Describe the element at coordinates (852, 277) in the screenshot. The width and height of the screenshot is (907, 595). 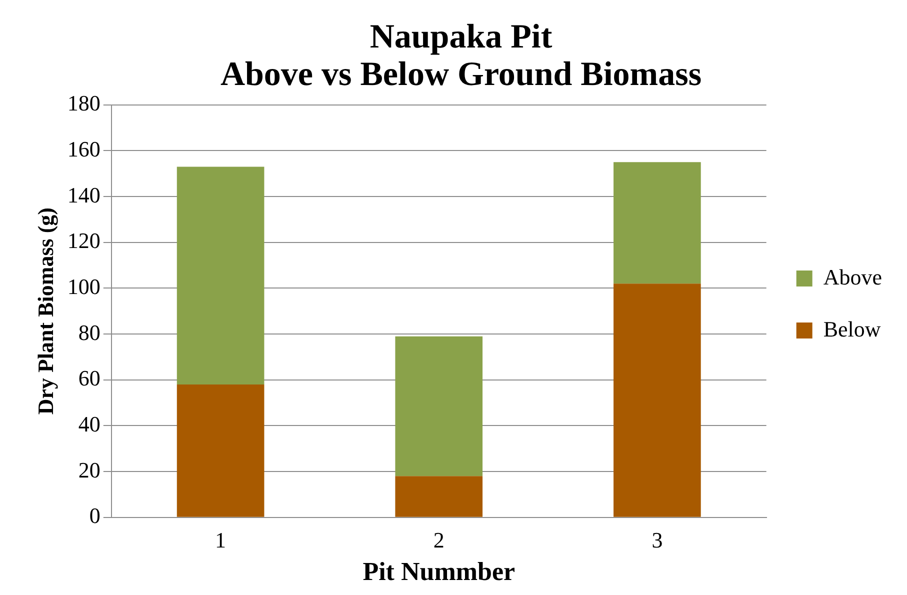
I see `legend-label: Above` at that location.